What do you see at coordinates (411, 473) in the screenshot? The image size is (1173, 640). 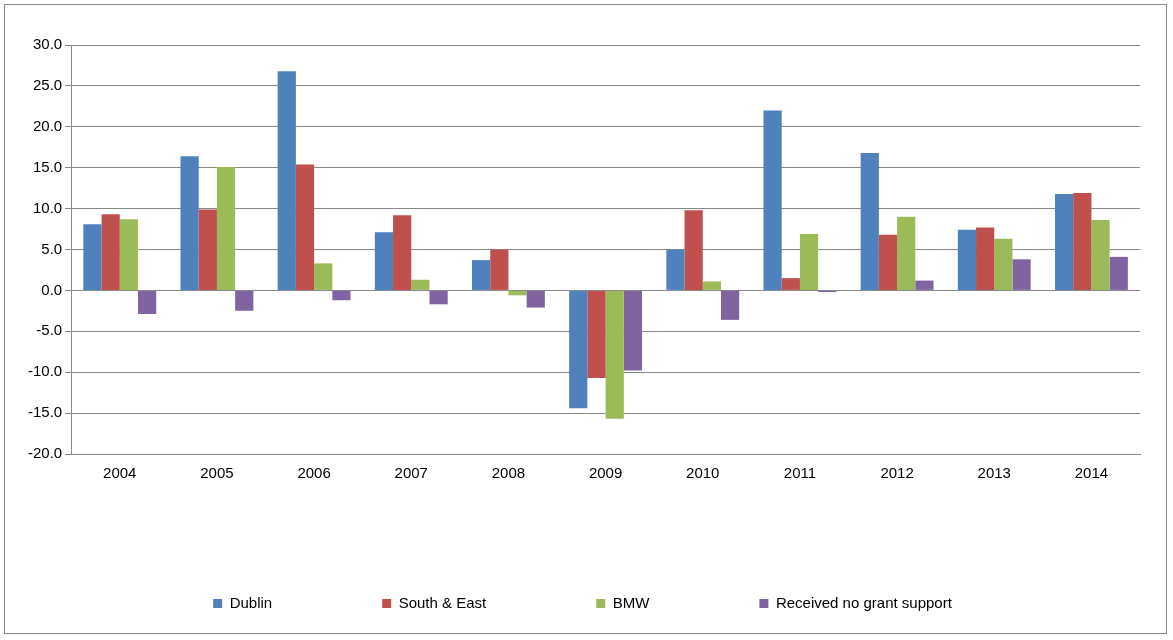 I see `x-tick-label: 2007` at bounding box center [411, 473].